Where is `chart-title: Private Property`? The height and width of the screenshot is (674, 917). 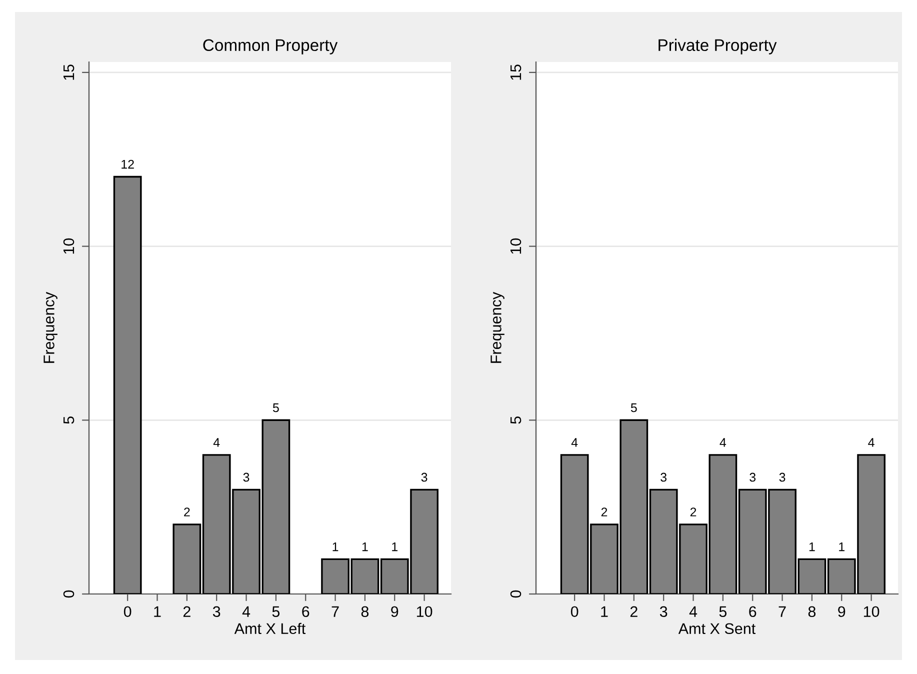
chart-title: Private Property is located at coordinates (717, 46).